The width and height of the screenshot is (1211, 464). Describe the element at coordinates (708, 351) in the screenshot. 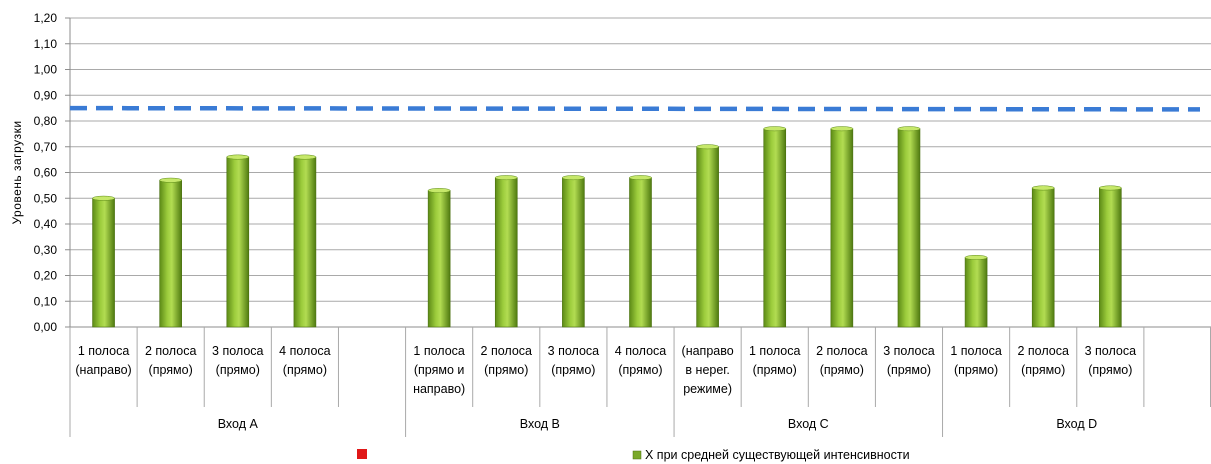

I see `category-label: (направо` at that location.